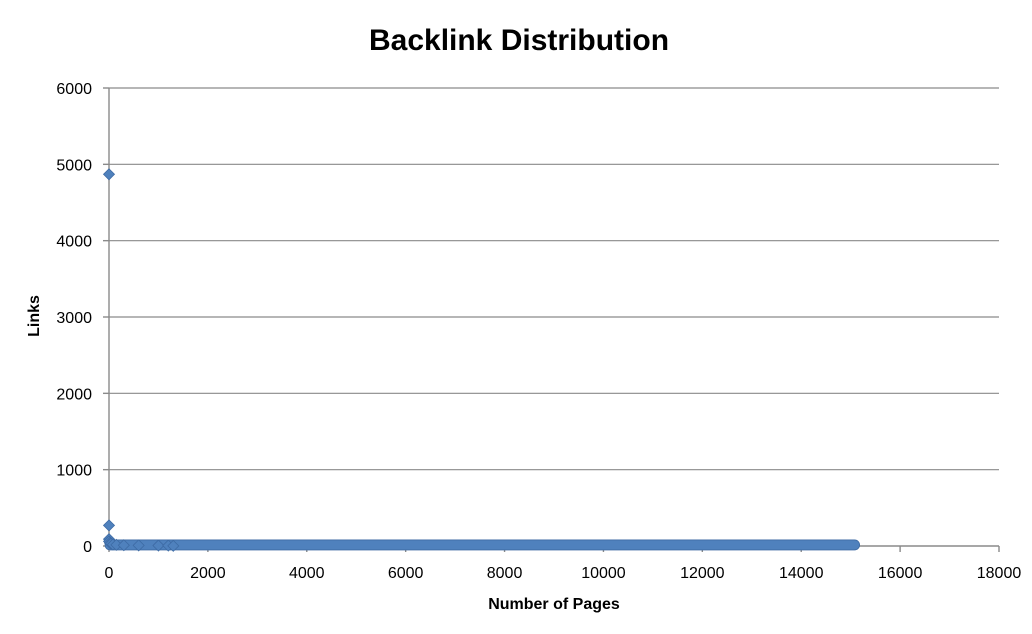 The height and width of the screenshot is (634, 1032). What do you see at coordinates (406, 573) in the screenshot?
I see `x-tick-label: 6000` at bounding box center [406, 573].